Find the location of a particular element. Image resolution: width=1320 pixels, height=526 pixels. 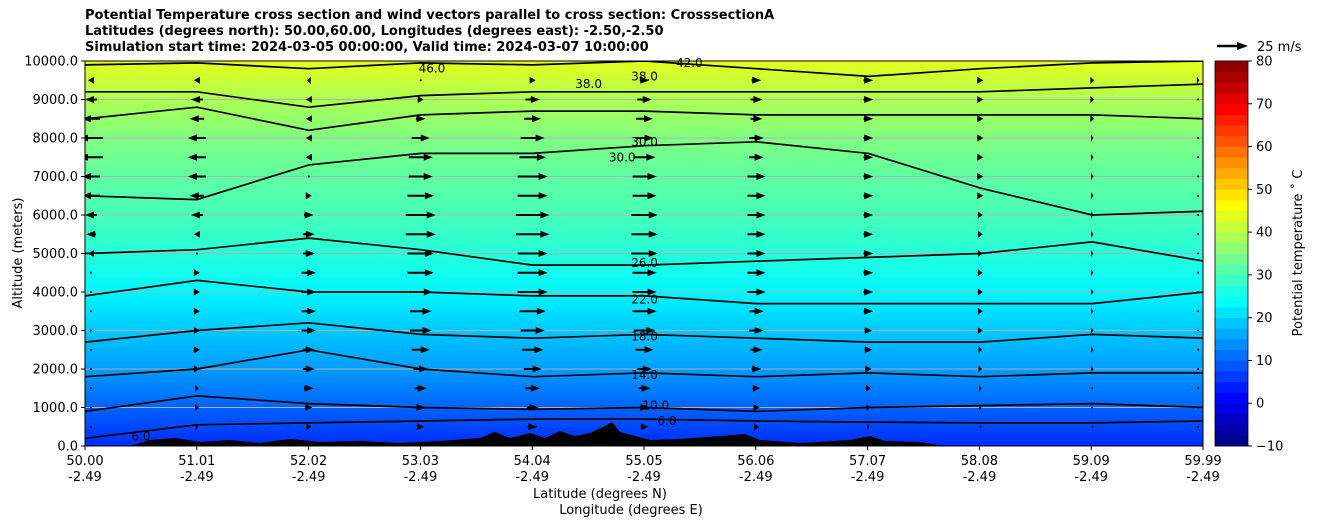

contour-label: 6.0 is located at coordinates (666, 421).